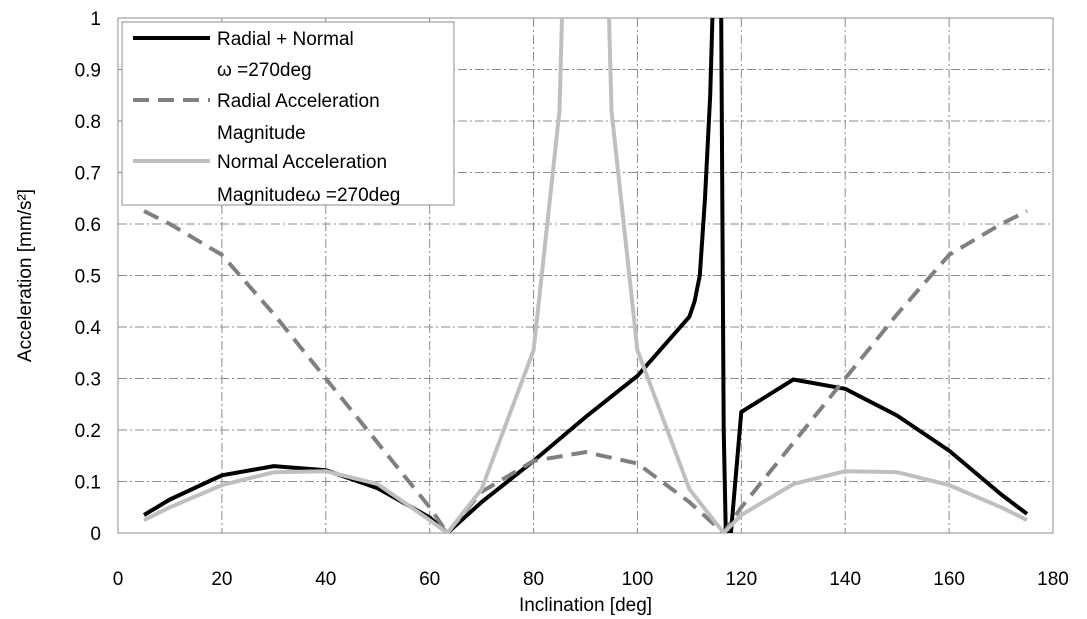 The width and height of the screenshot is (1087, 619). Describe the element at coordinates (264, 70) in the screenshot. I see `legend-label-1-line-2: ω =270deg` at that location.